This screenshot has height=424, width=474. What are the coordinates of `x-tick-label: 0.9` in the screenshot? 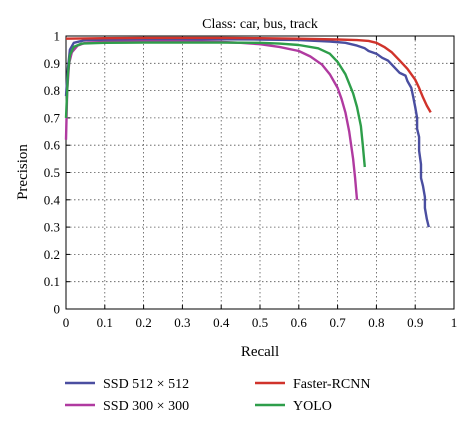 It's located at (415, 322).